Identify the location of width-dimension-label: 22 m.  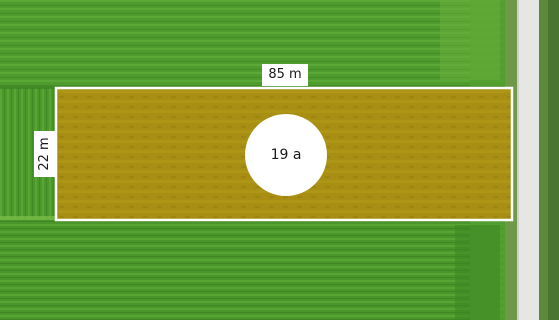
(45, 154).